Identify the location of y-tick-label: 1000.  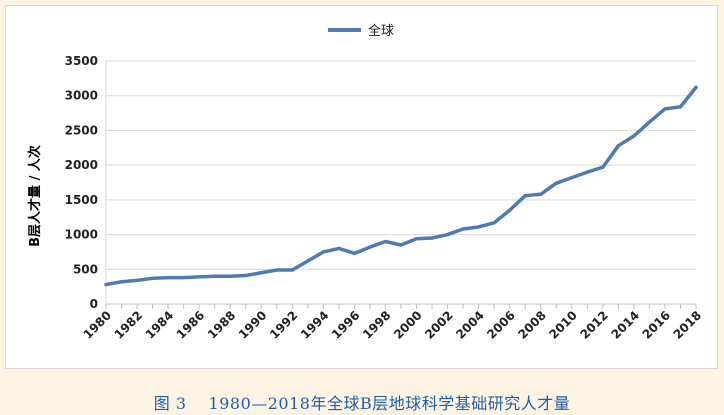
(81, 235).